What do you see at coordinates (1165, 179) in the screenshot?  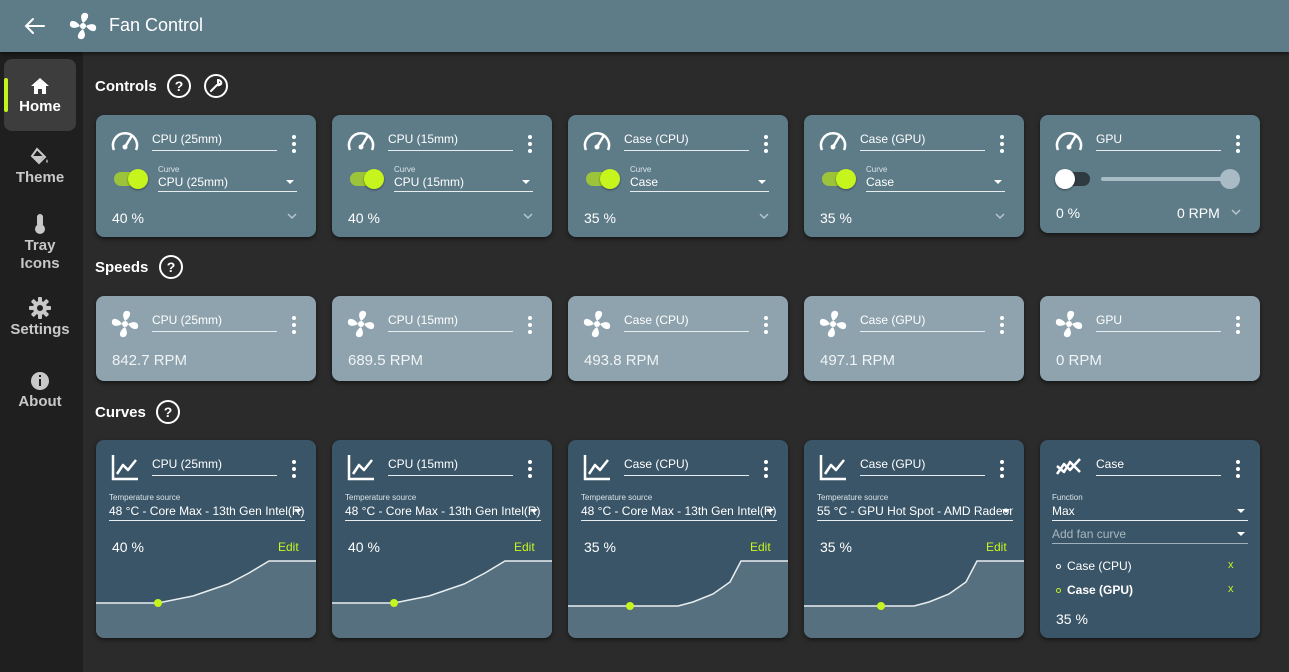 I see `manual-speed-slider` at bounding box center [1165, 179].